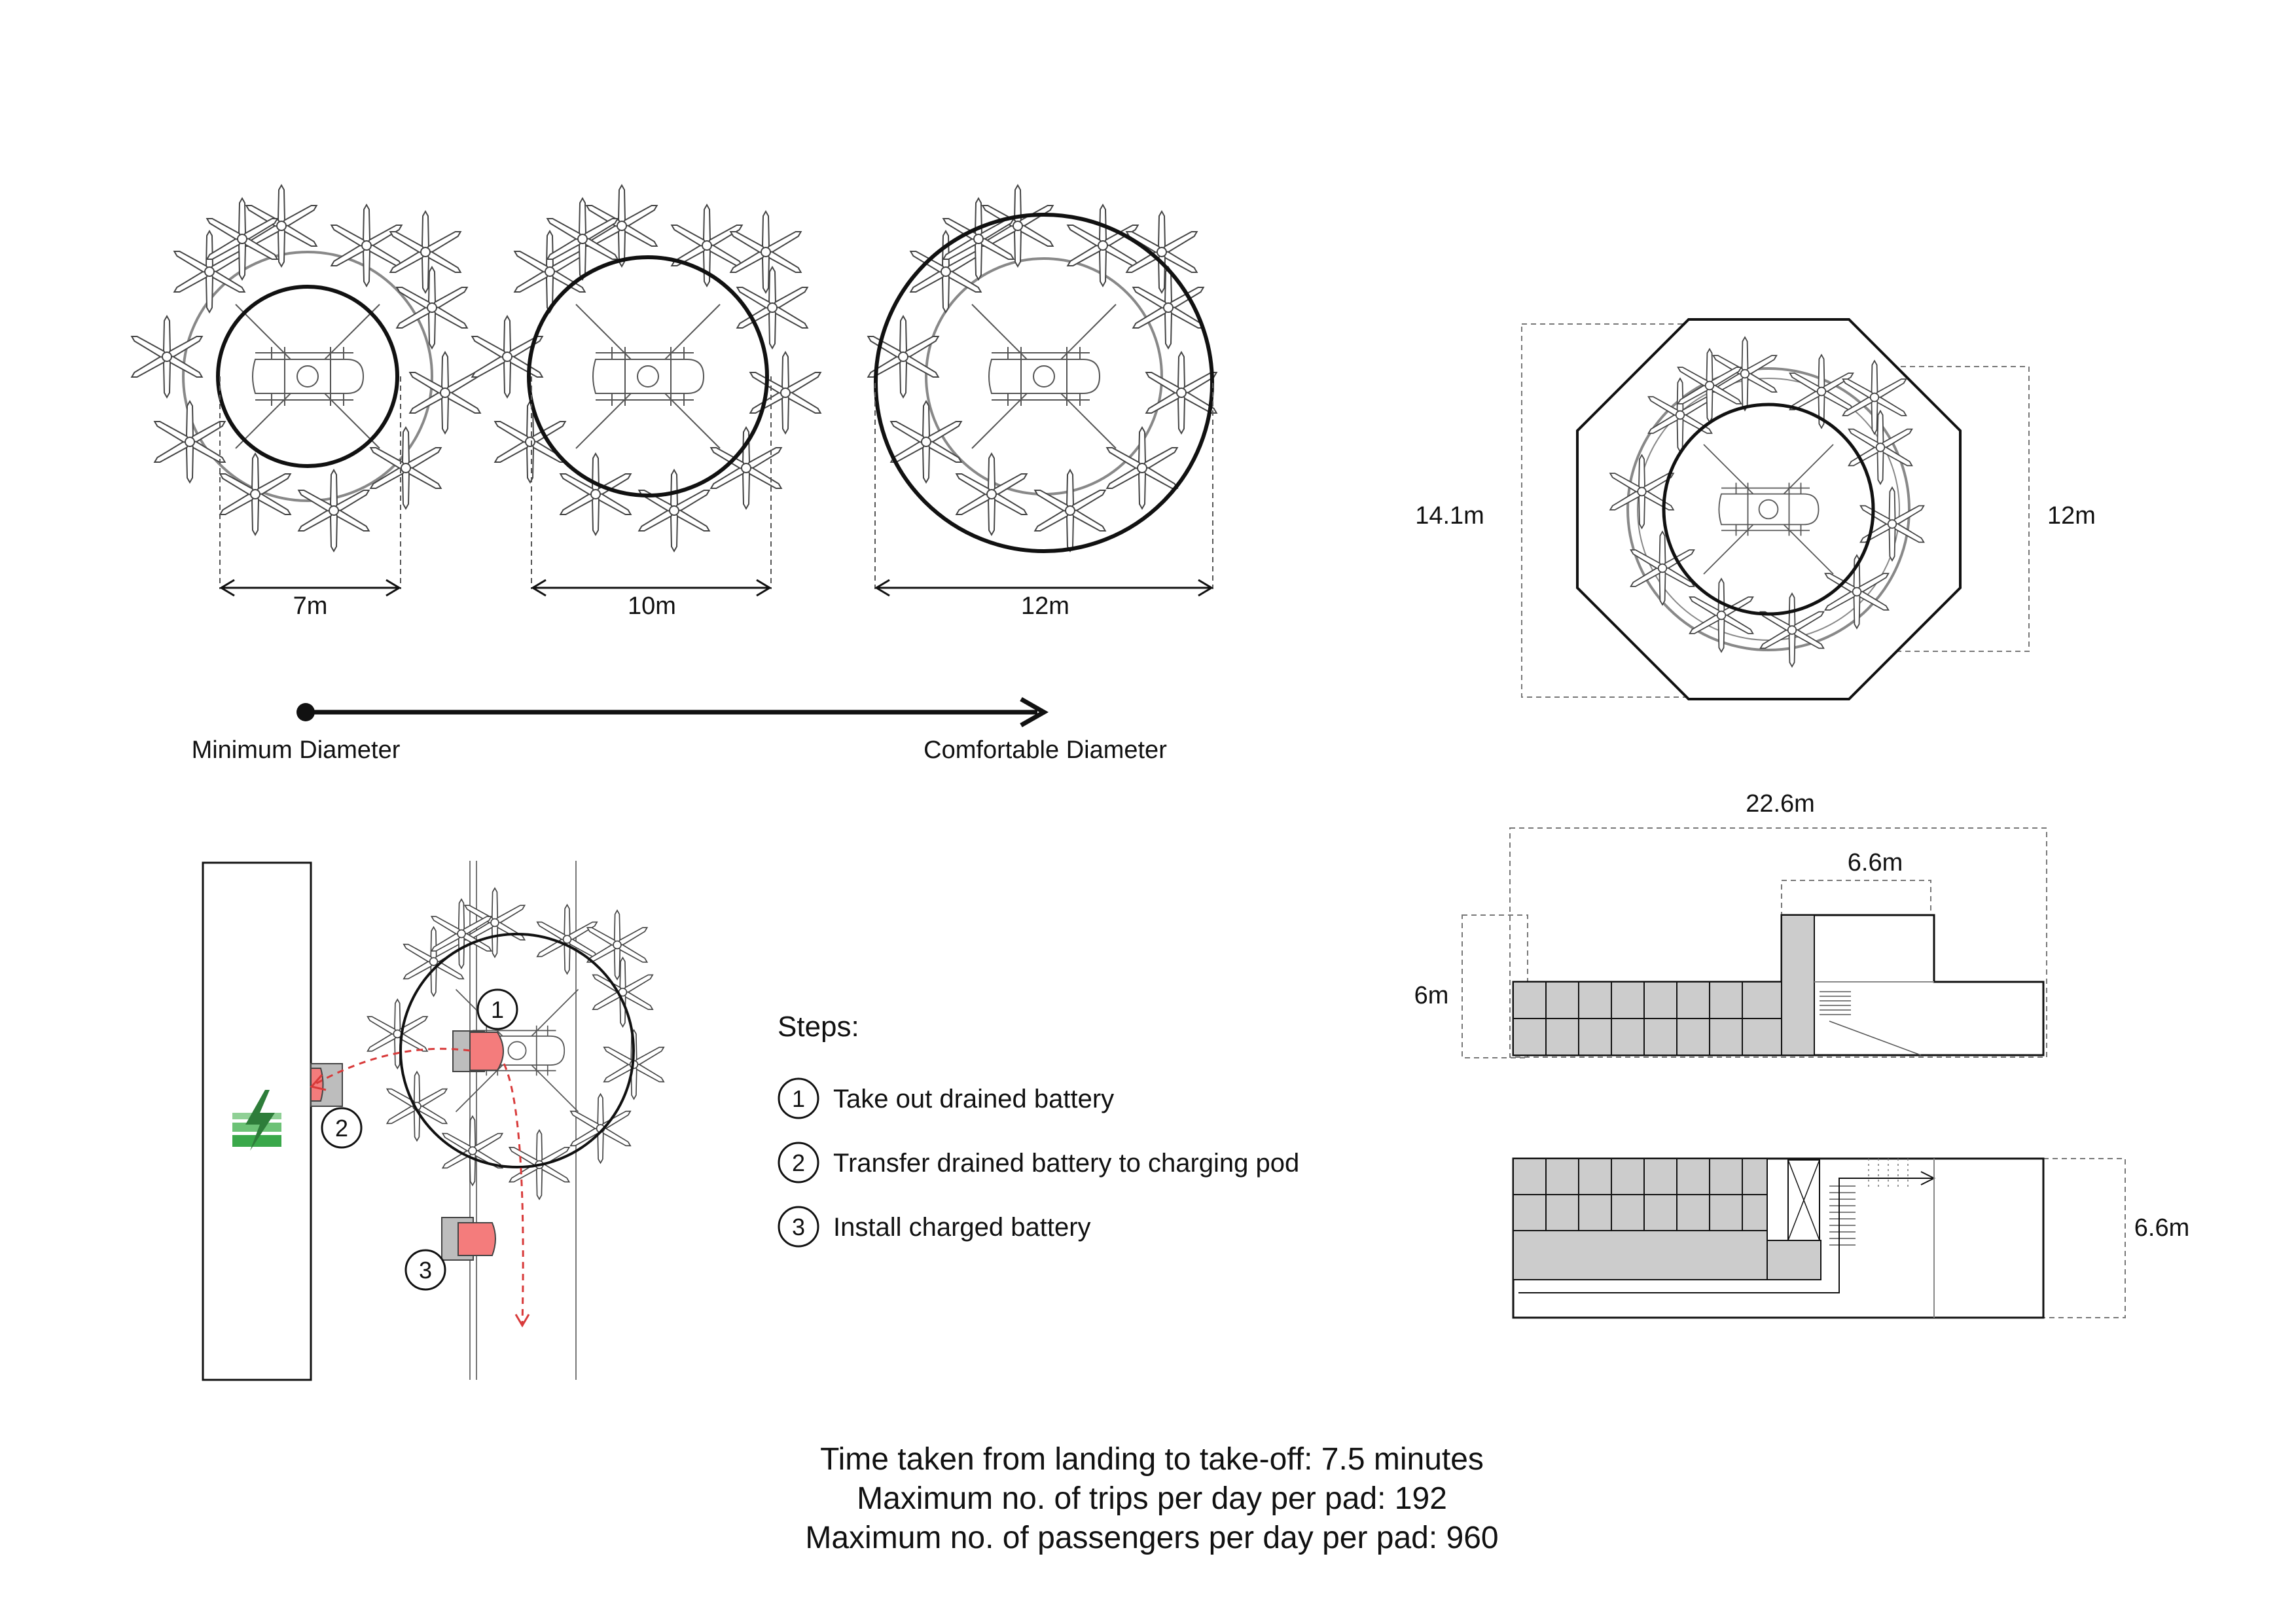 Image resolution: width=2296 pixels, height=1624 pixels. I want to click on step-2-text: Transfer drained battery to charging pod, so click(1066, 1163).